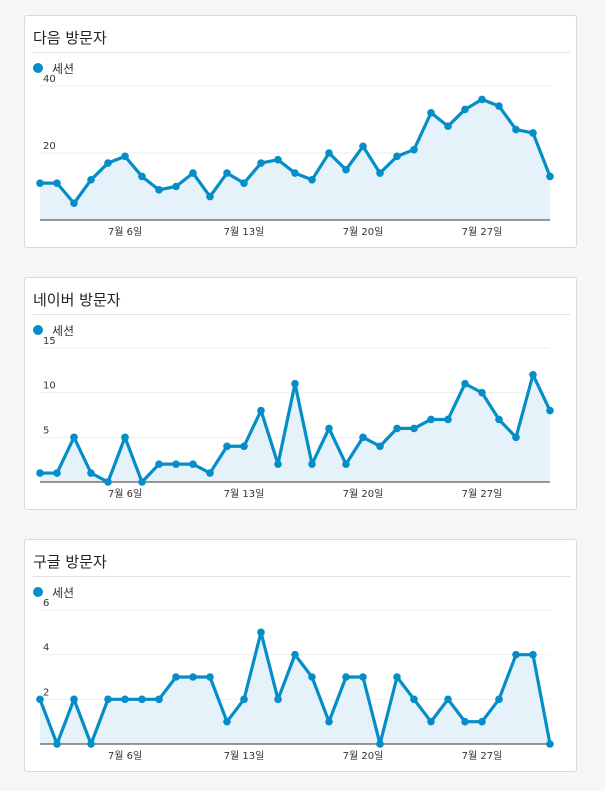 The width and height of the screenshot is (605, 791). I want to click on chart-title: 다음 방문자, so click(301, 38).